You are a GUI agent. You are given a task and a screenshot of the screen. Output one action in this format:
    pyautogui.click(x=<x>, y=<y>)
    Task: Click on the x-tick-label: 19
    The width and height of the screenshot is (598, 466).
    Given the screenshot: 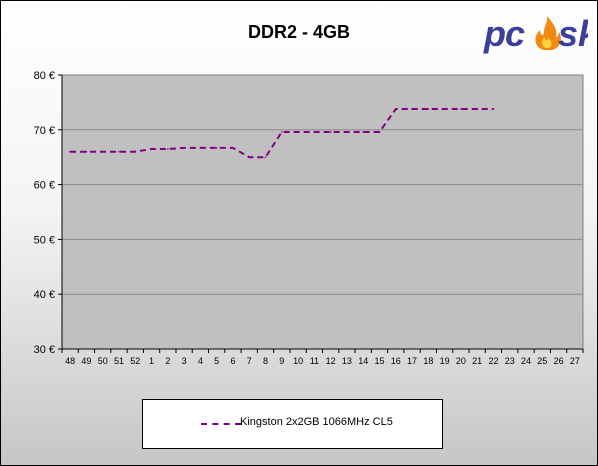 What is the action you would take?
    pyautogui.click(x=445, y=361)
    